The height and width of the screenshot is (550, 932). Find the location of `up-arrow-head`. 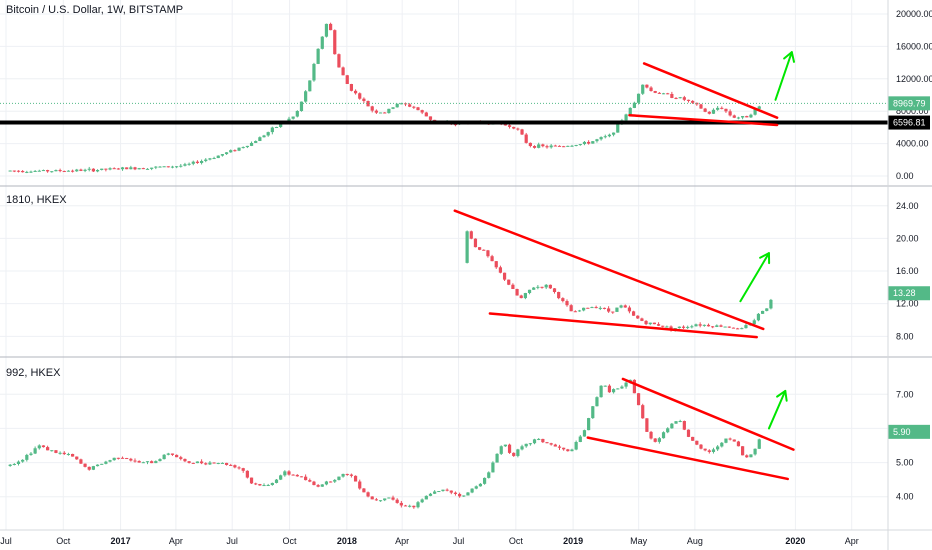

up-arrow-head is located at coordinates (765, 258).